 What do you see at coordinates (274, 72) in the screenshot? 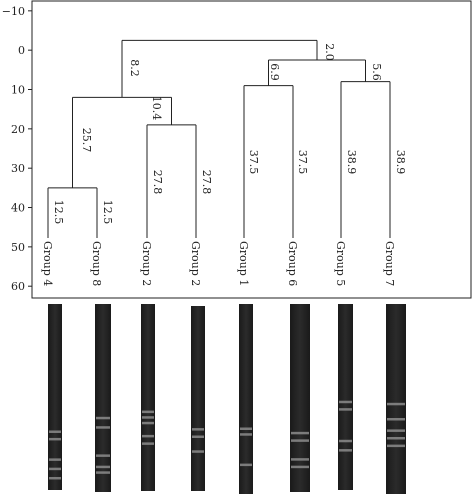
I see `branch-length-label: 6.9` at bounding box center [274, 72].